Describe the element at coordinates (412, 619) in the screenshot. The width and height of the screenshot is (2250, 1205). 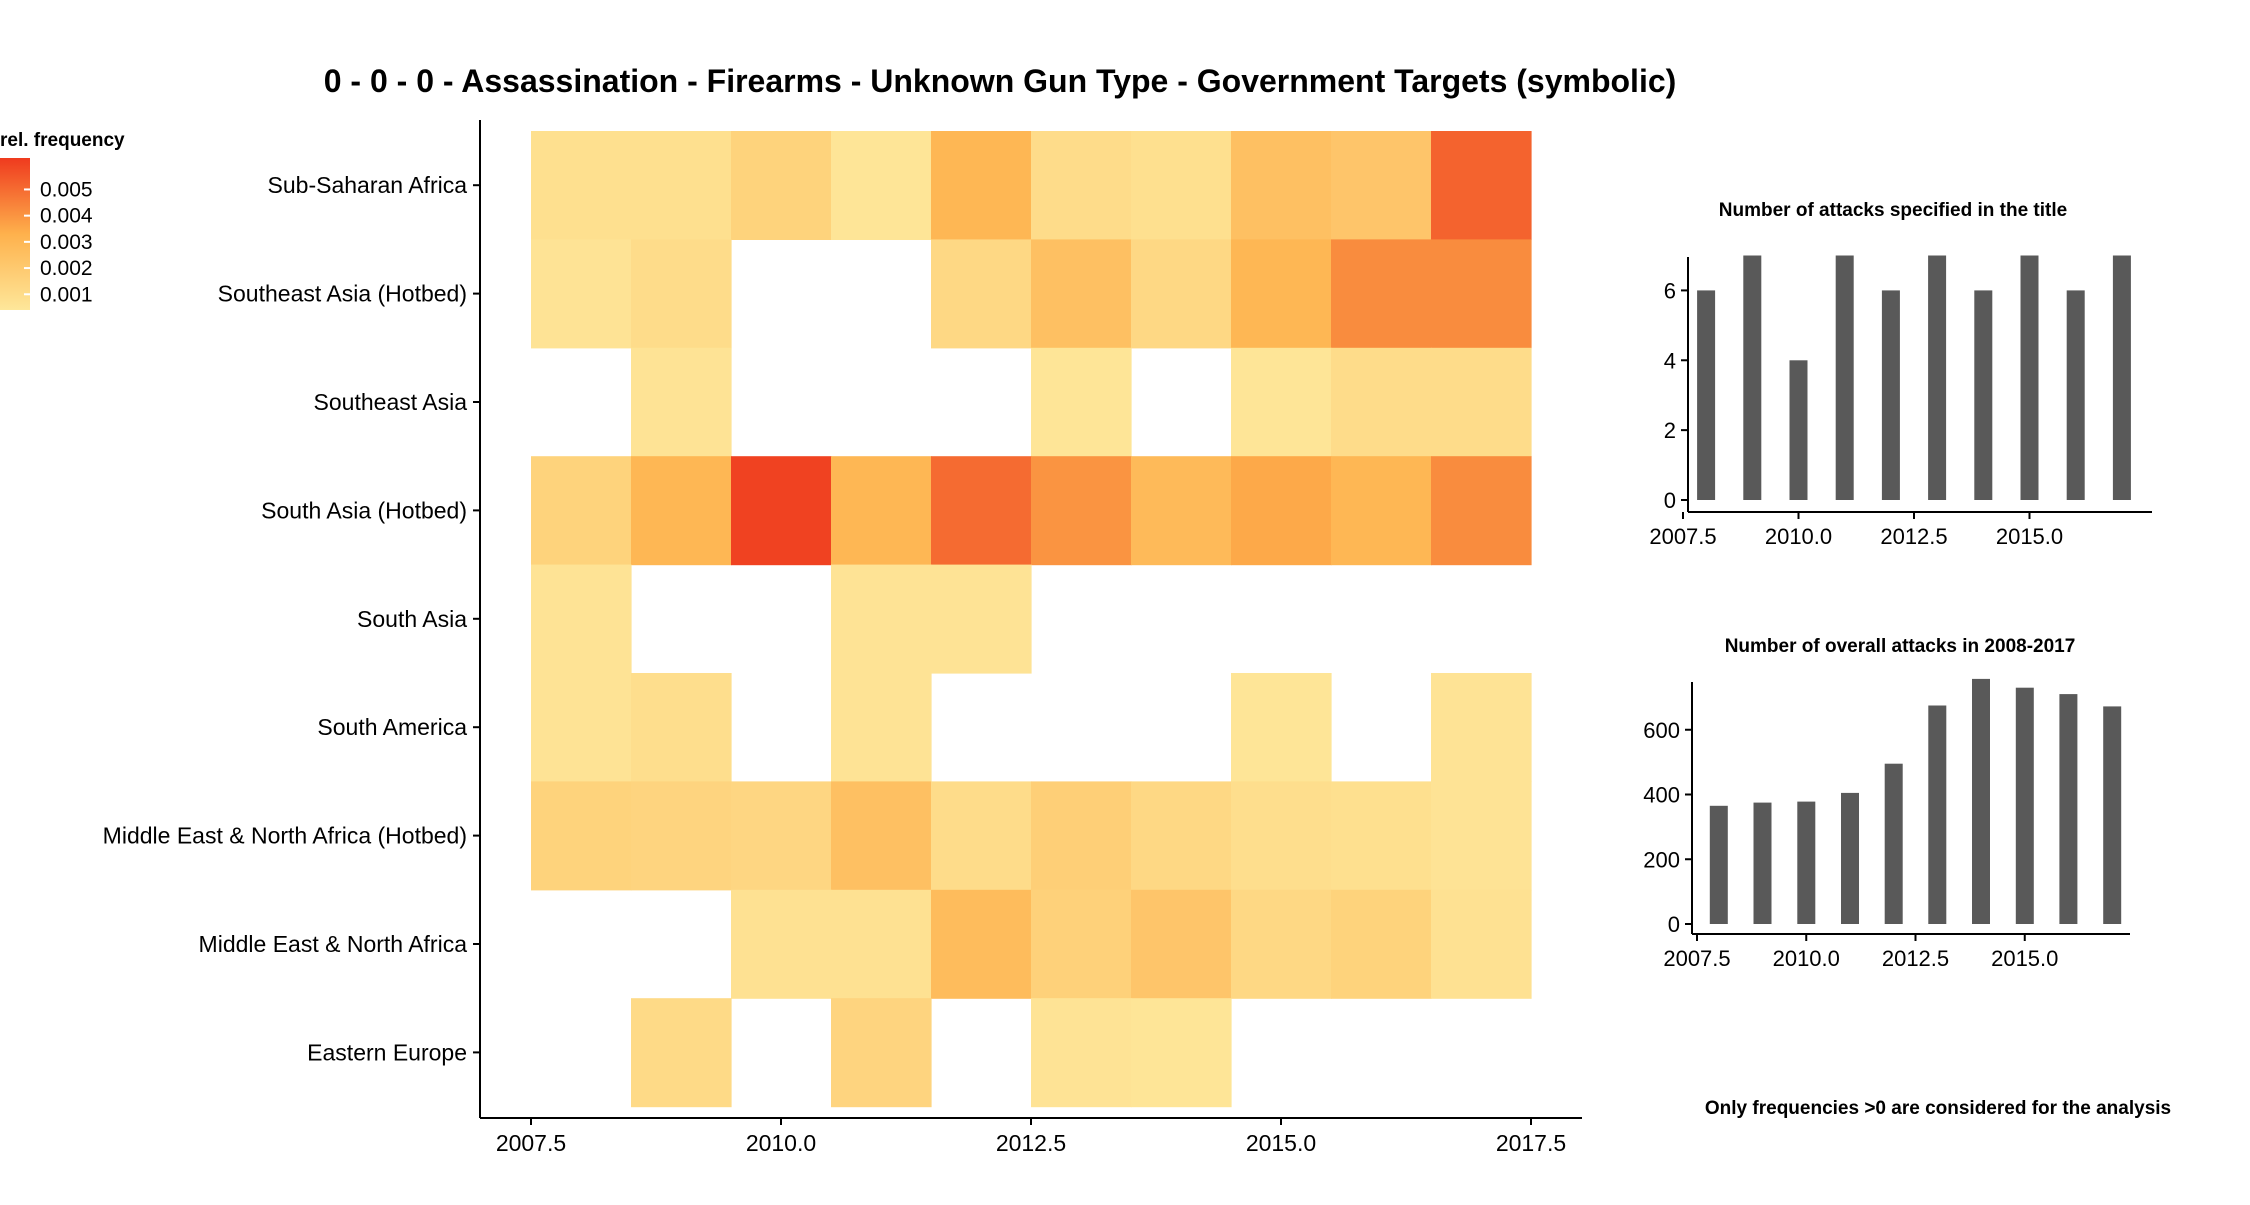
I see `heatmap-y-tick-label: South Asia` at that location.